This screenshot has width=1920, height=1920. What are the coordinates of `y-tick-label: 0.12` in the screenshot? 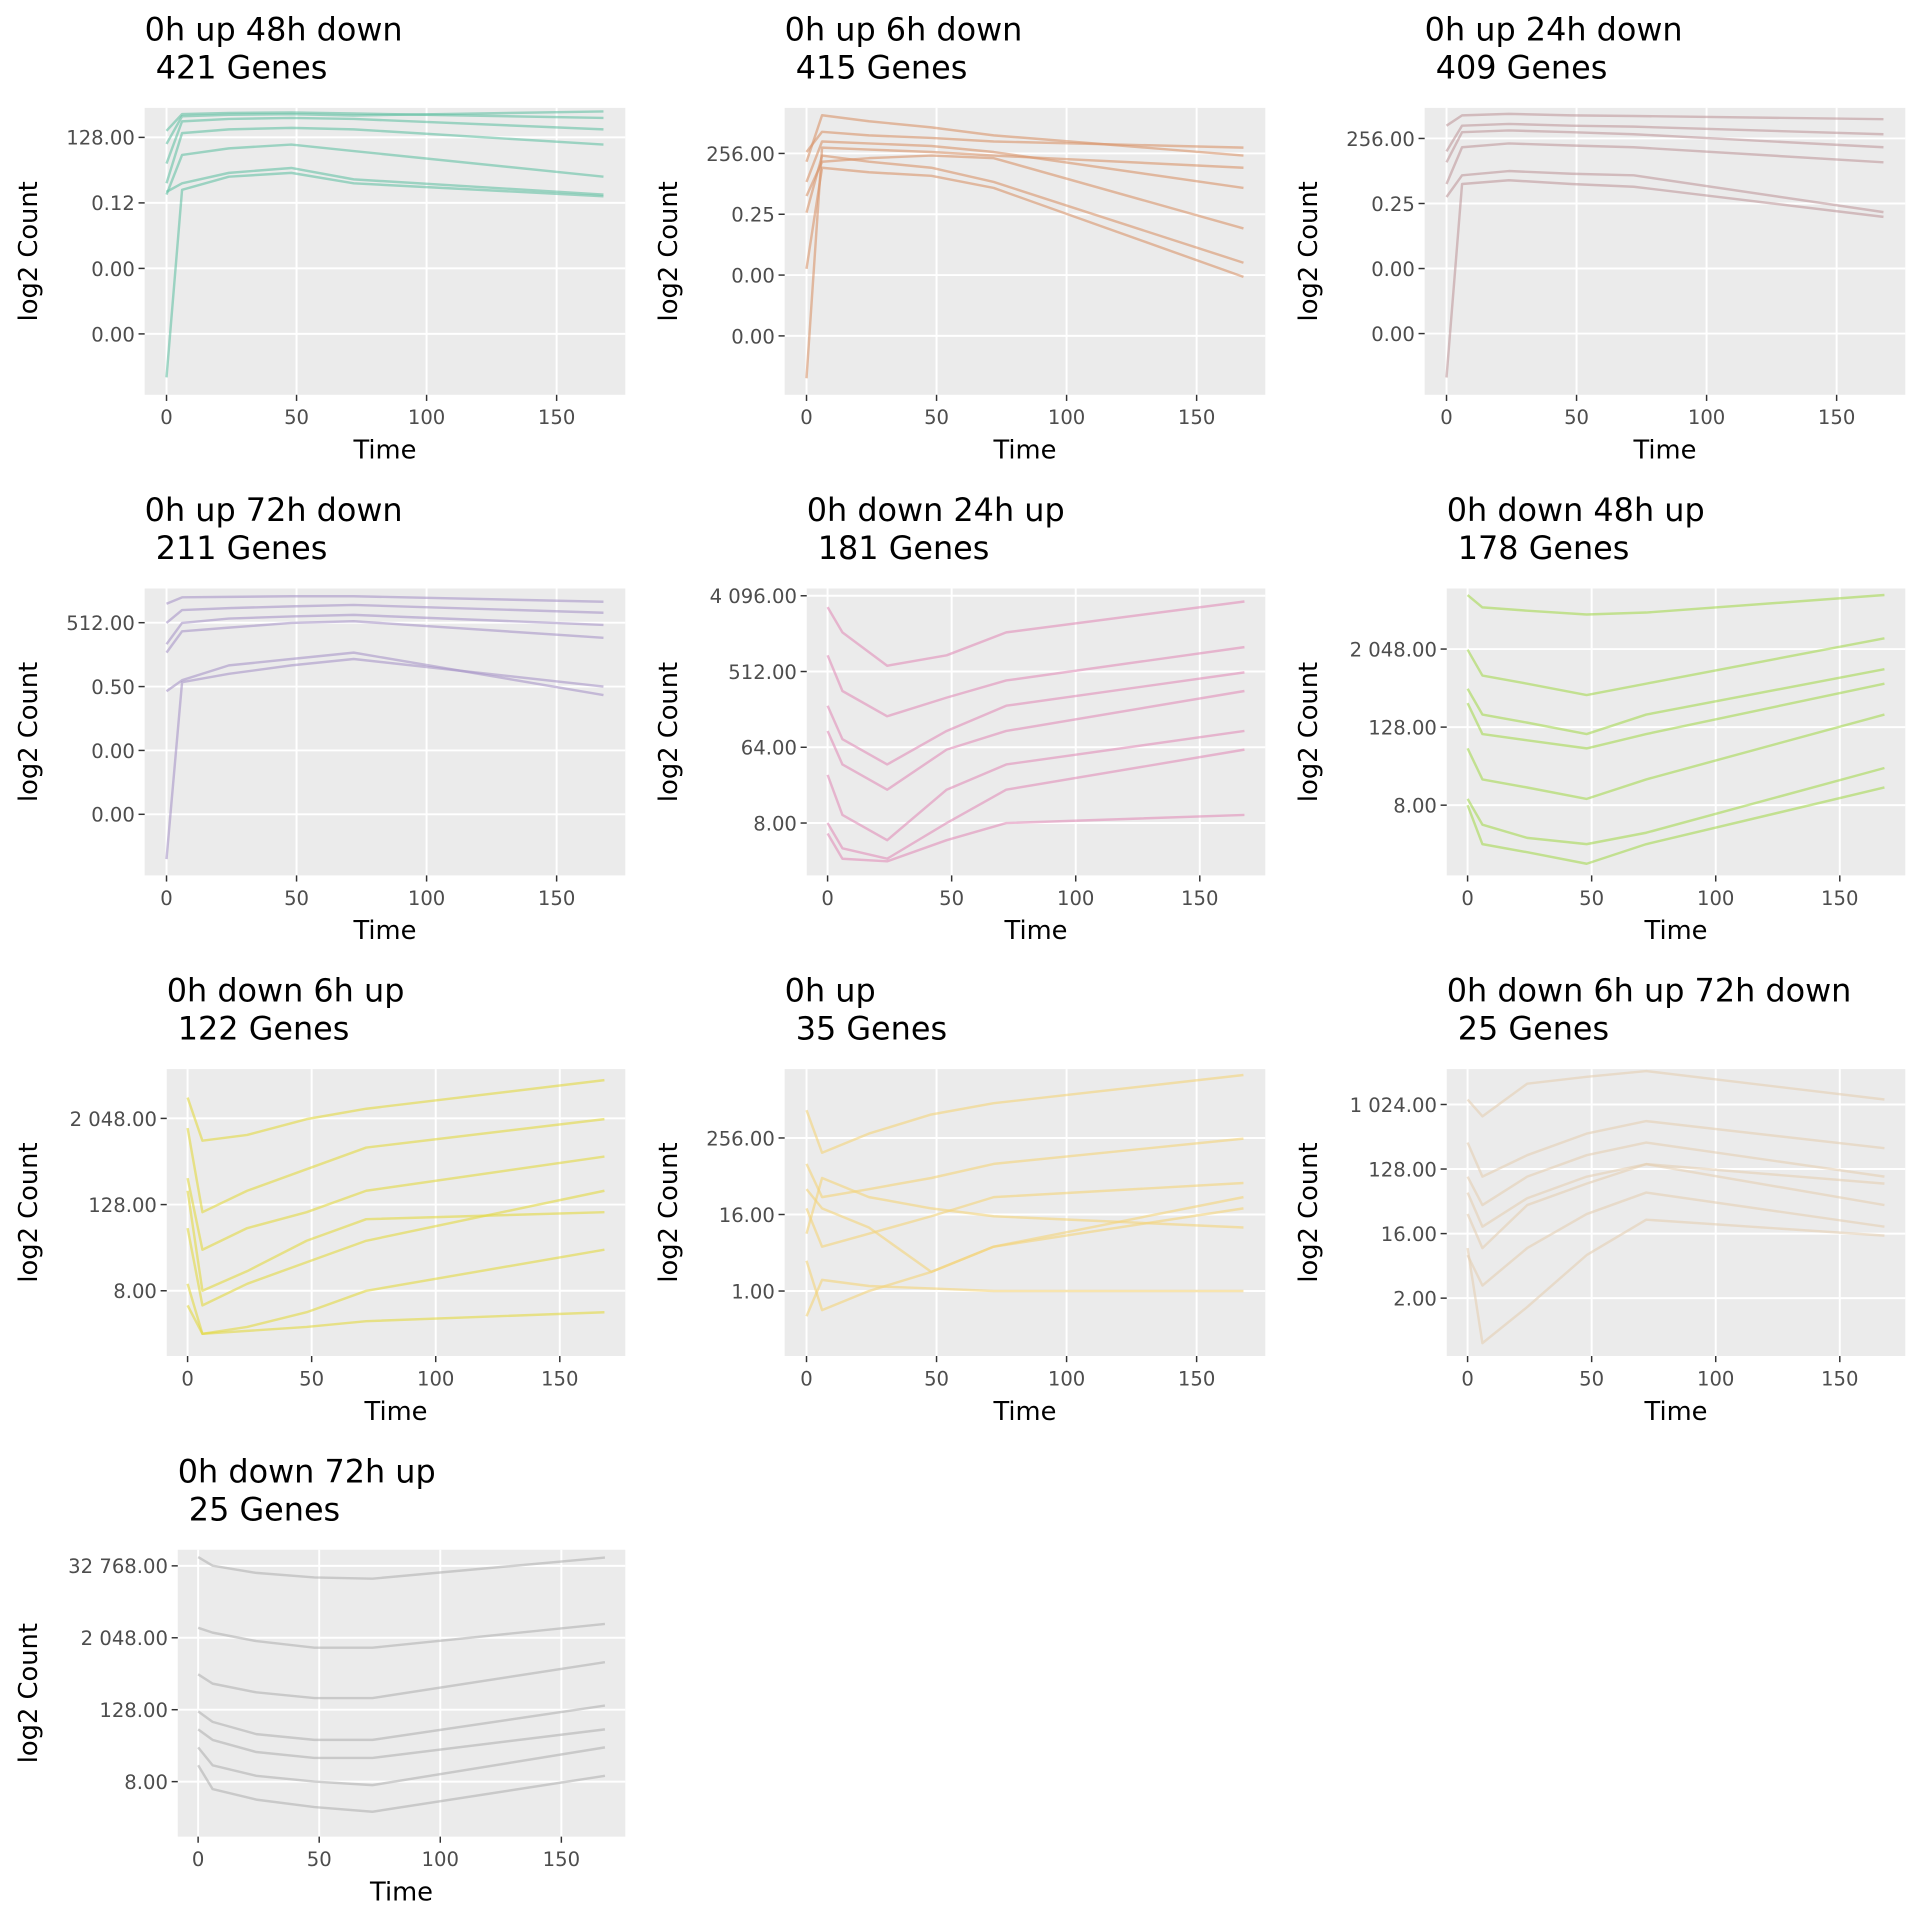 It's located at (113, 203).